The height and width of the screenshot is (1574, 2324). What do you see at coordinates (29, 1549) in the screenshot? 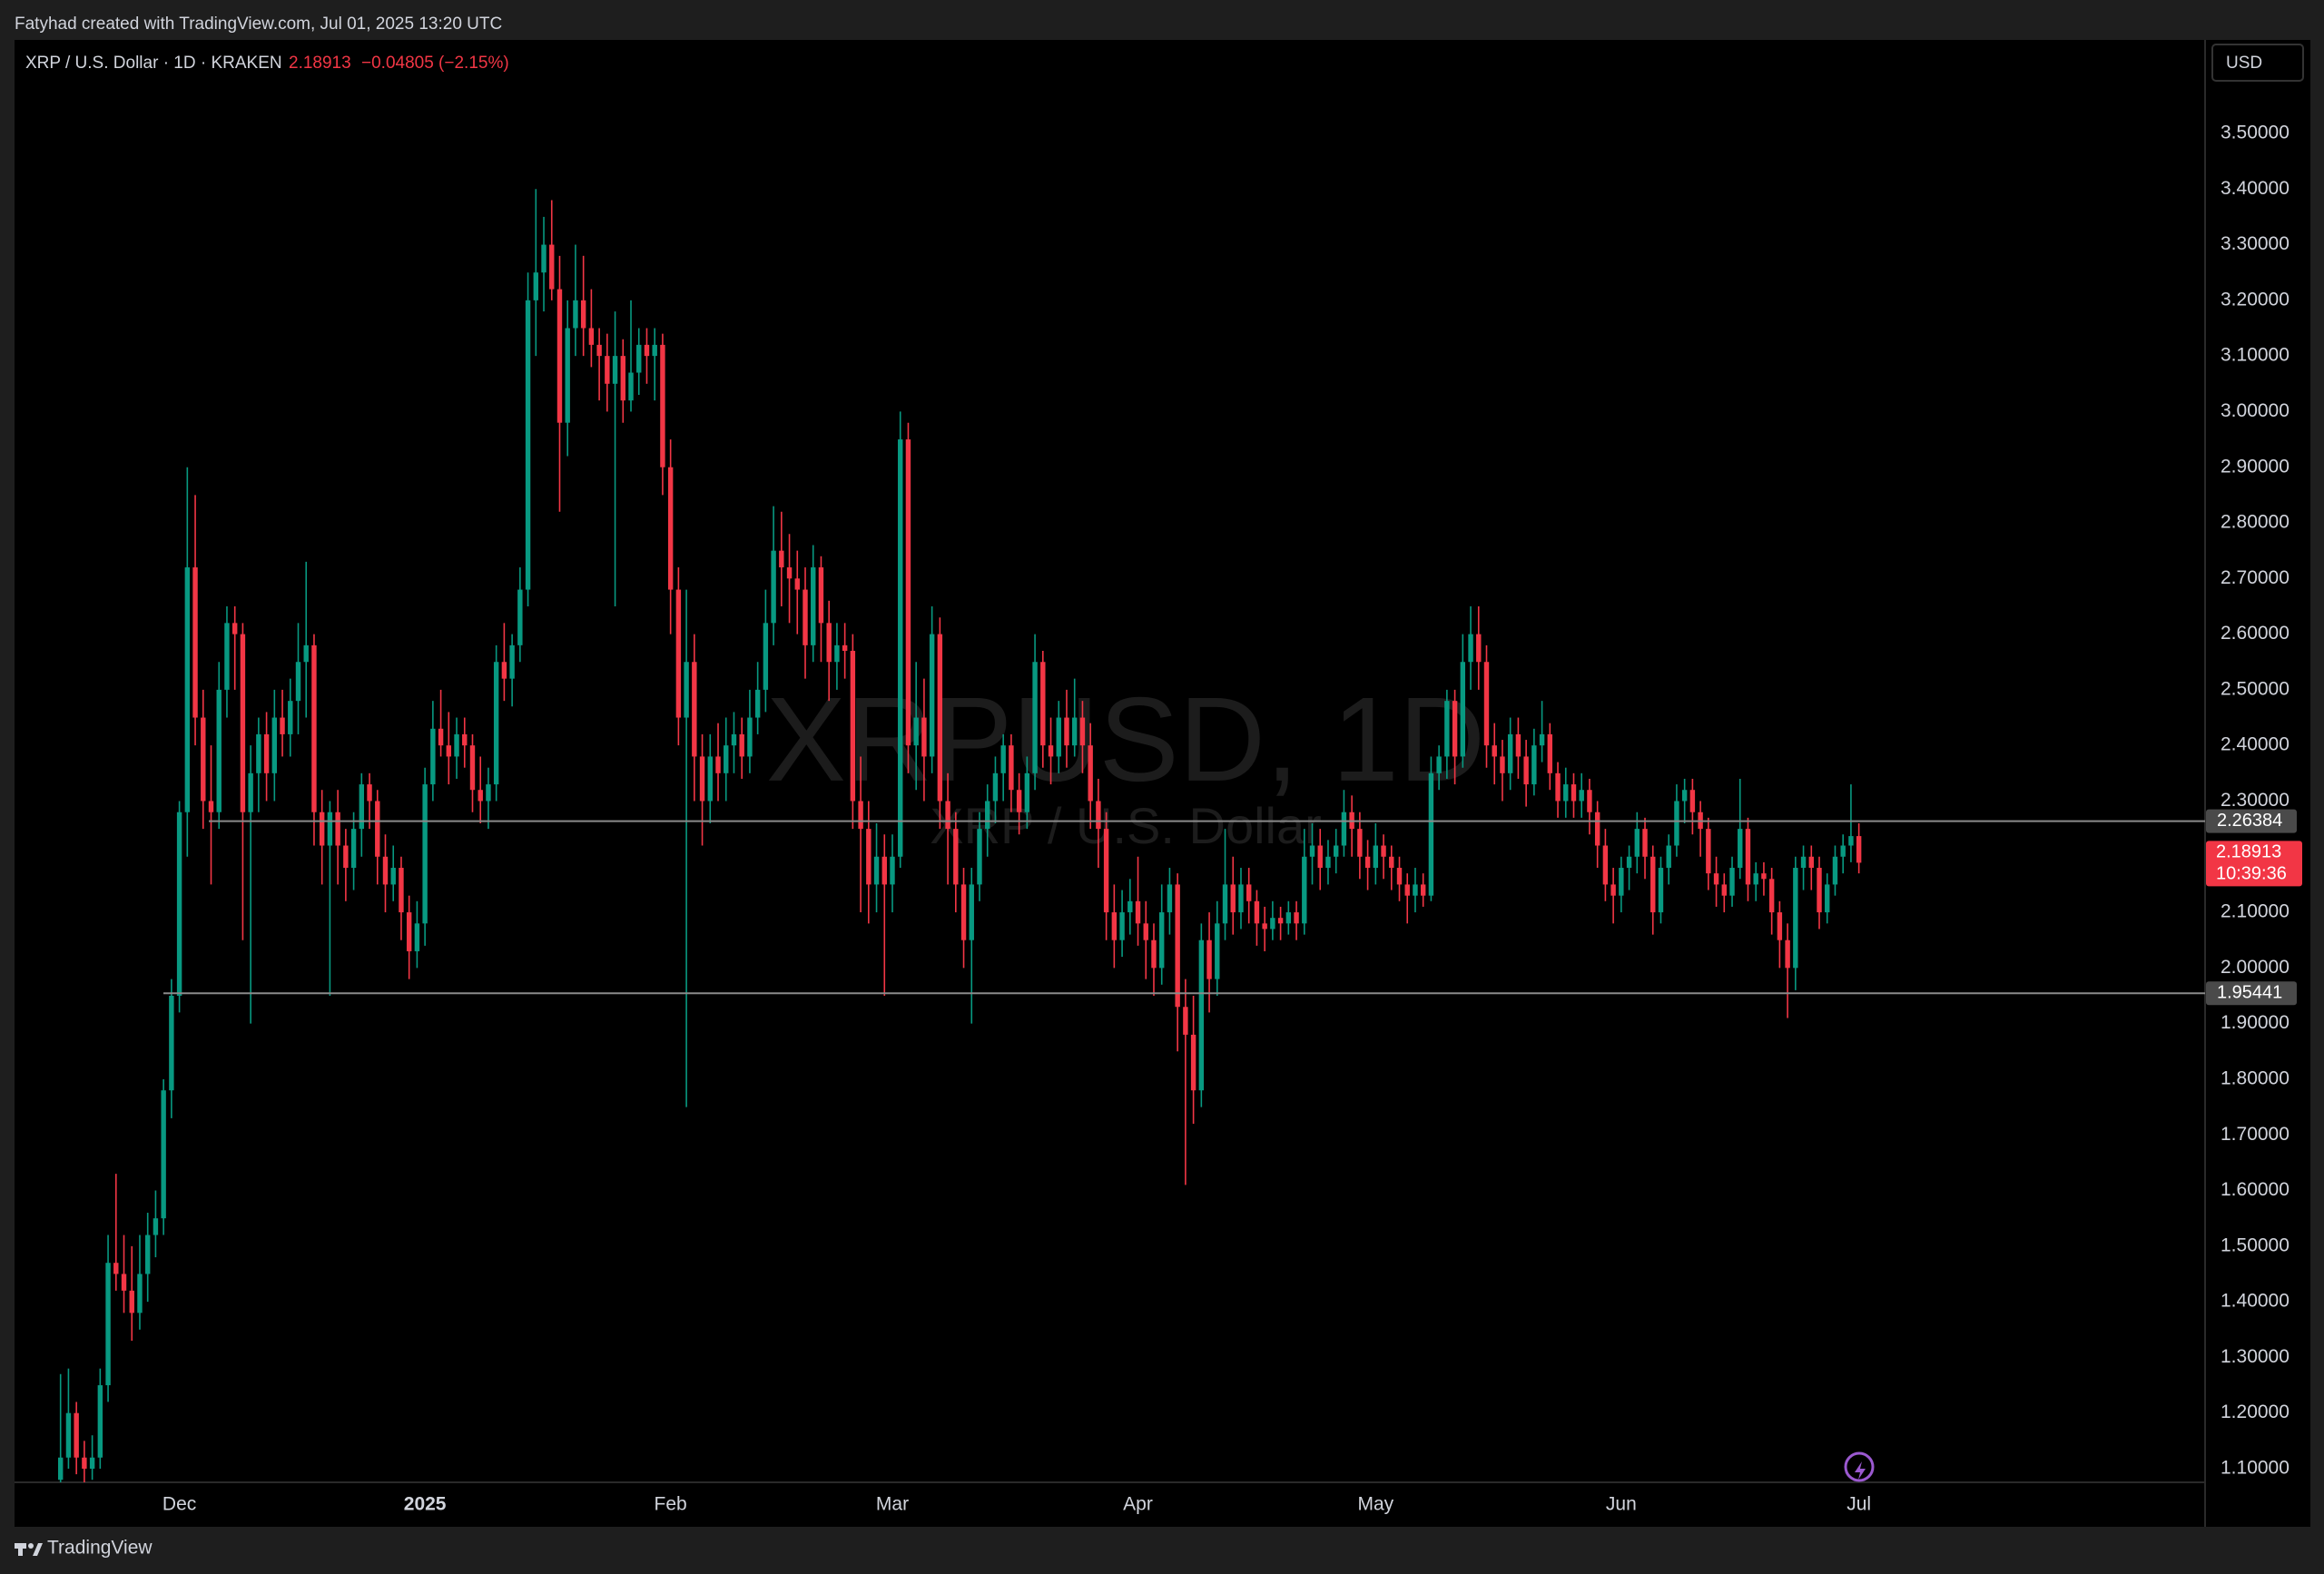
I see `footer-logo` at bounding box center [29, 1549].